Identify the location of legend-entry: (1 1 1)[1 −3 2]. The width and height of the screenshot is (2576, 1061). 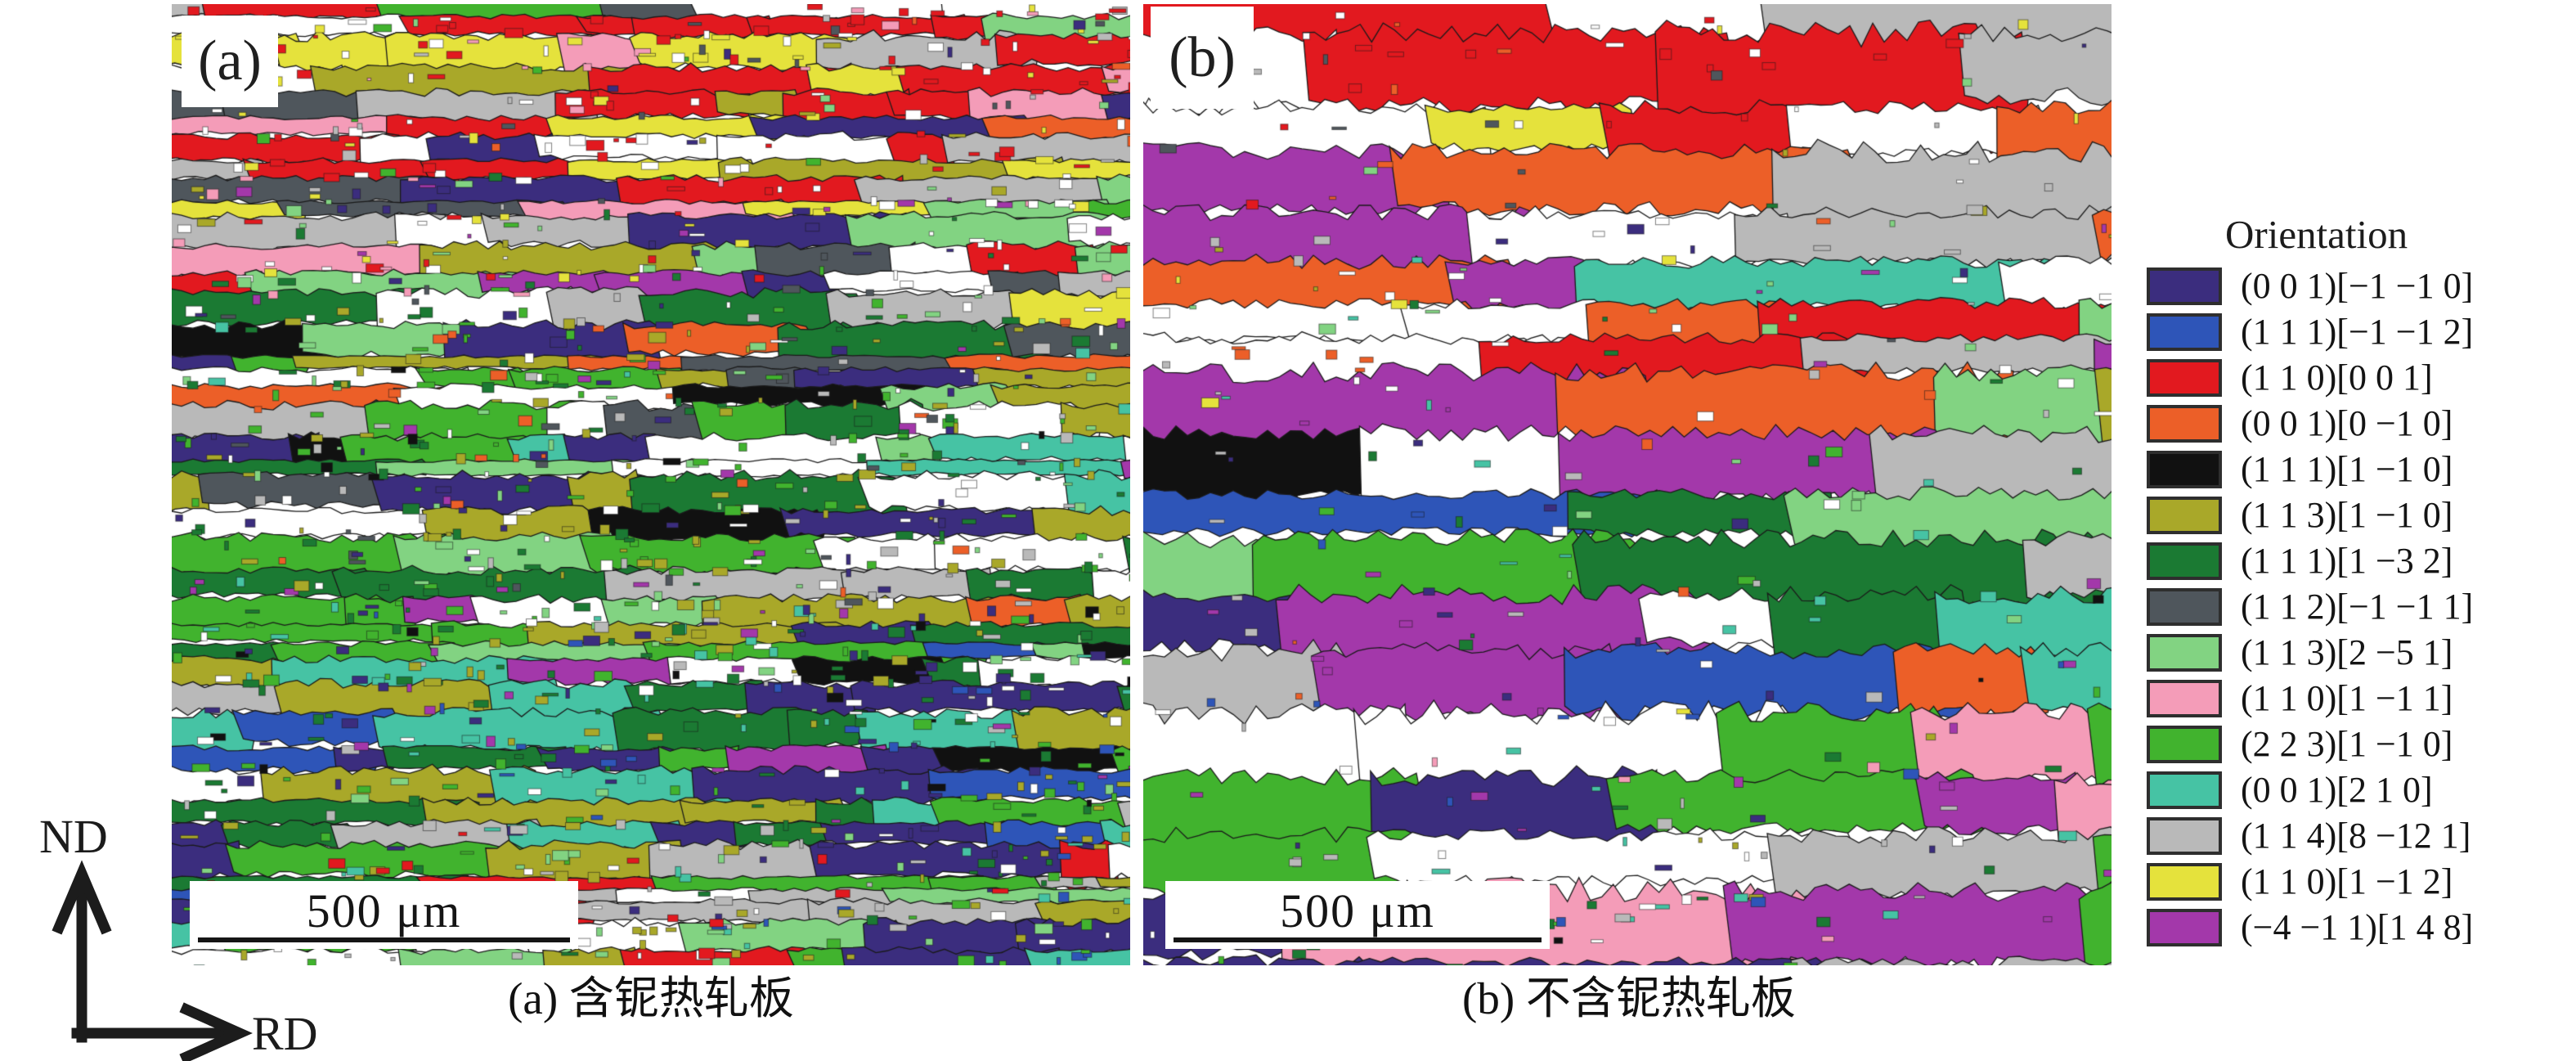
(2357, 561).